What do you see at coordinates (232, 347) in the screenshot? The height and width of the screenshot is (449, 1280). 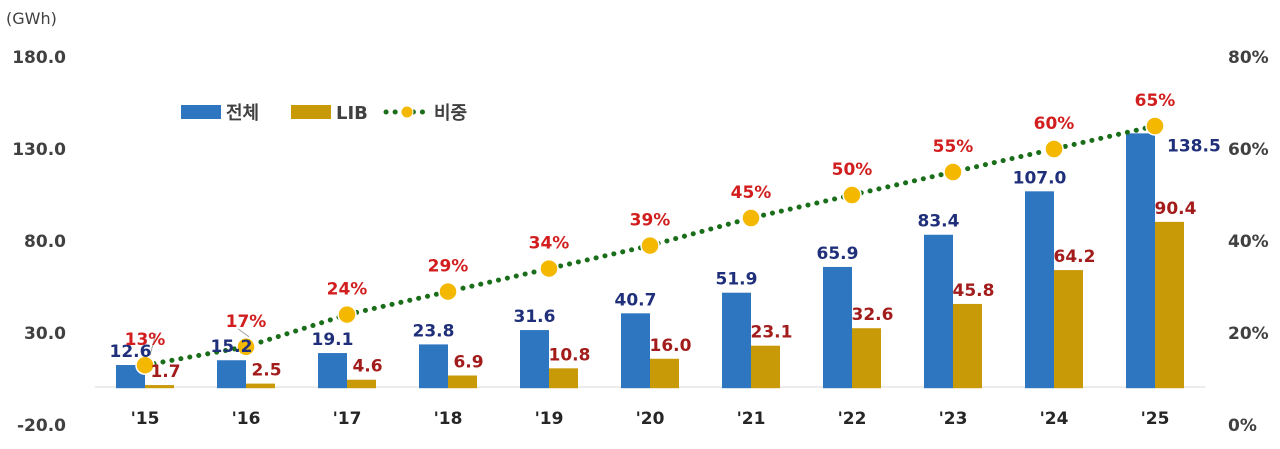 I see `label-total: 15.2` at bounding box center [232, 347].